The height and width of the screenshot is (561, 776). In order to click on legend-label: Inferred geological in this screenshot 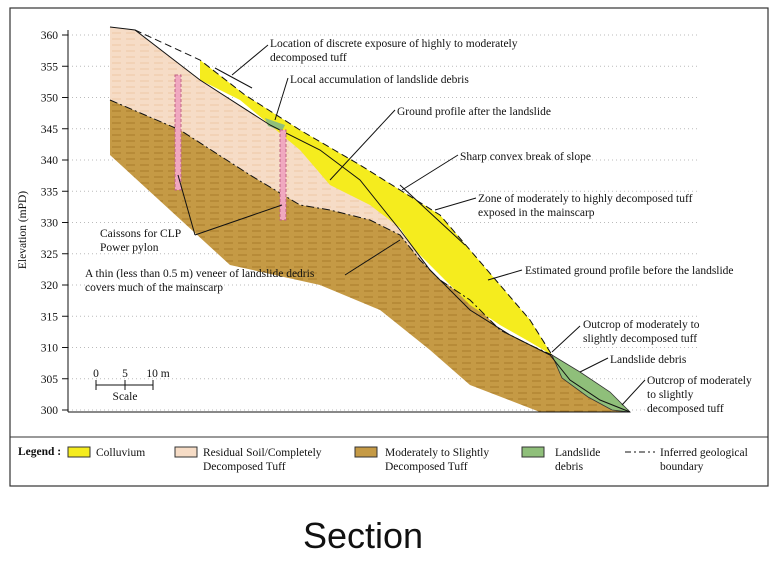, I will do `click(704, 453)`.